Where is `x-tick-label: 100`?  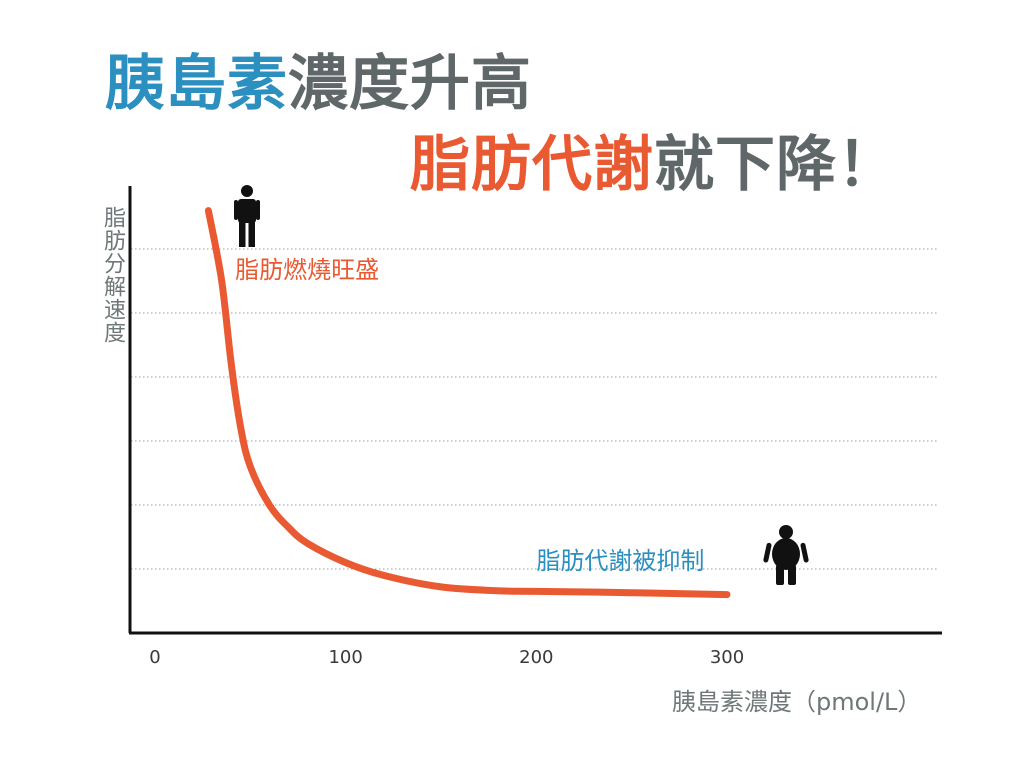
x-tick-label: 100 is located at coordinates (345, 657).